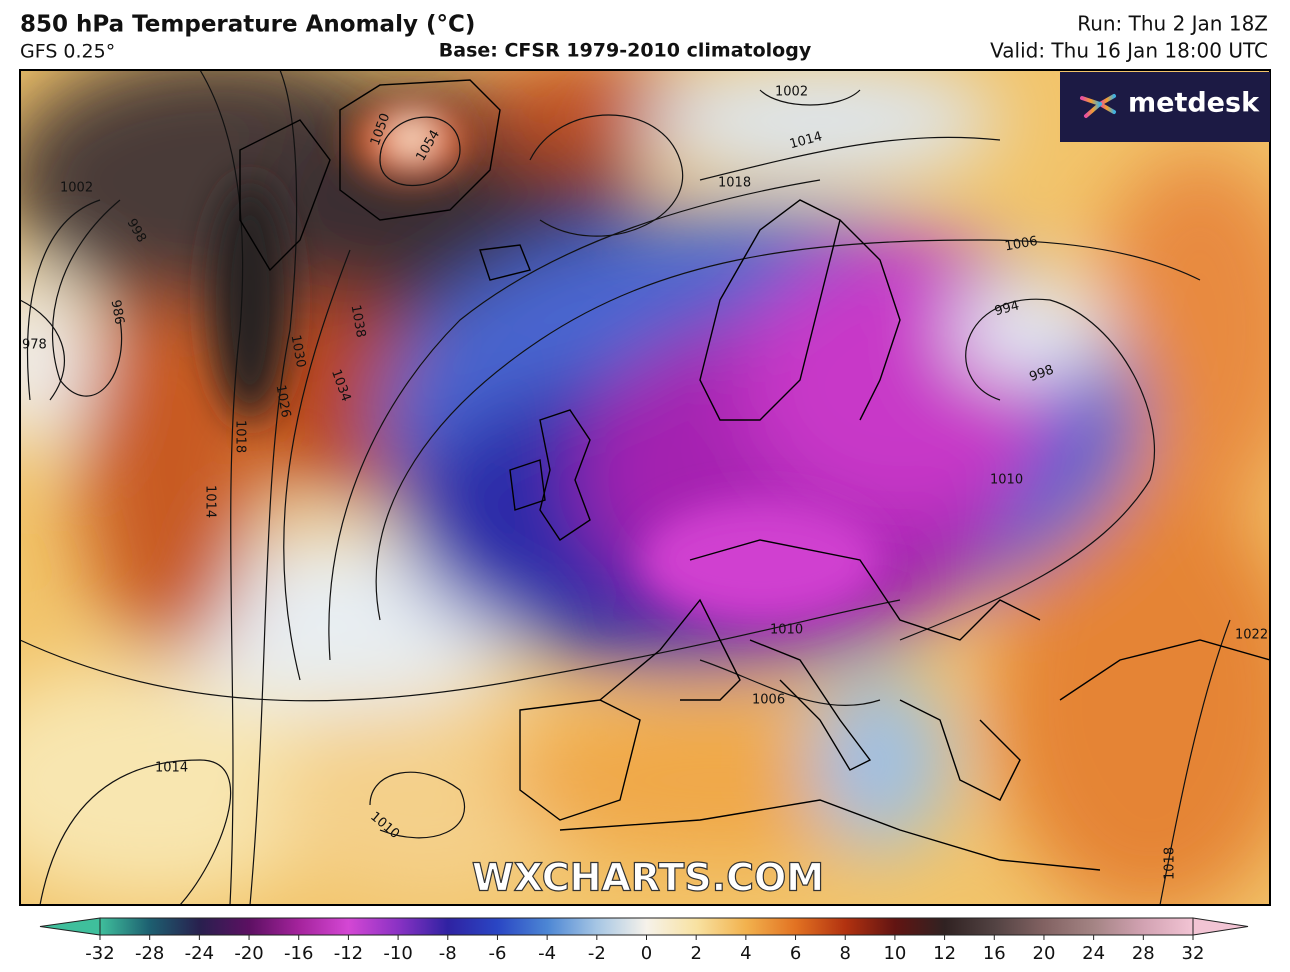  I want to click on colorbar-tick-label: -24, so click(199, 953).